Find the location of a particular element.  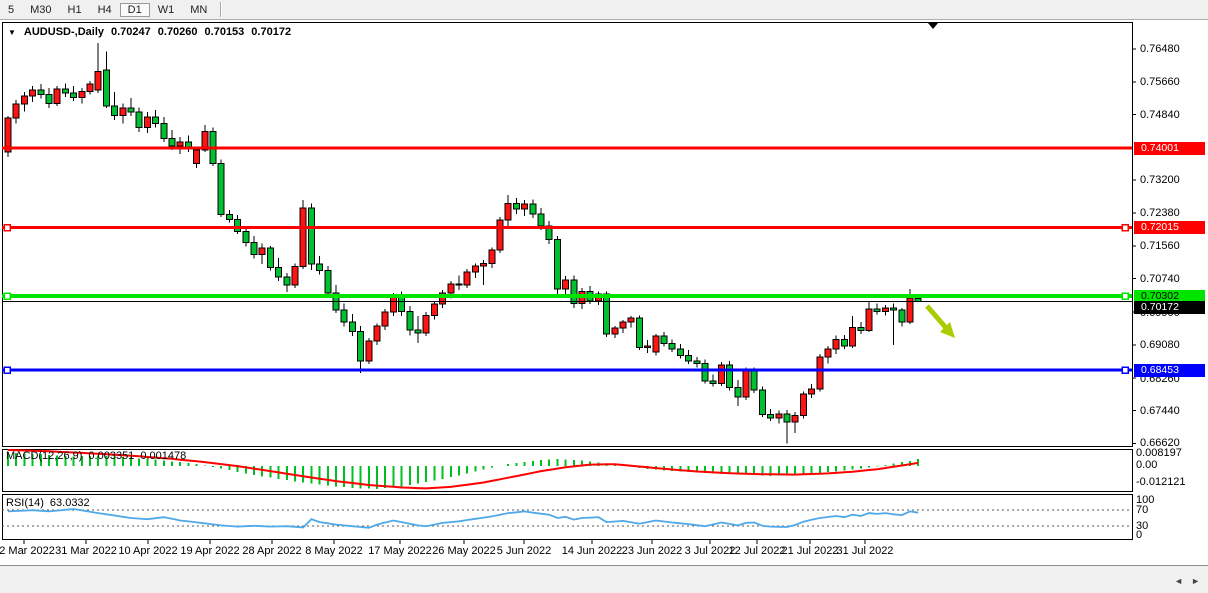

symbol-dropdown-icon: ▼ is located at coordinates (12, 32).